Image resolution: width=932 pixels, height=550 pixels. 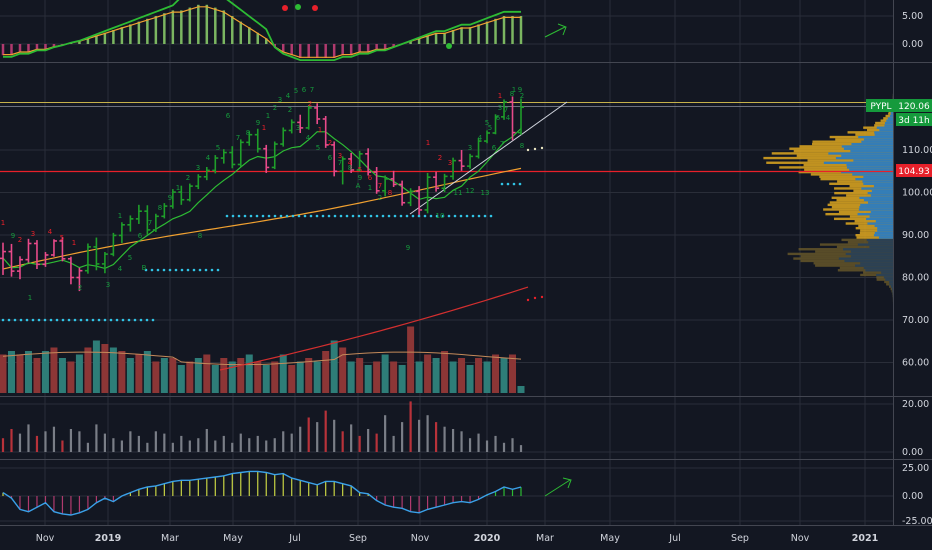 I want to click on price-tick-label: 100.00, so click(x=917, y=193).